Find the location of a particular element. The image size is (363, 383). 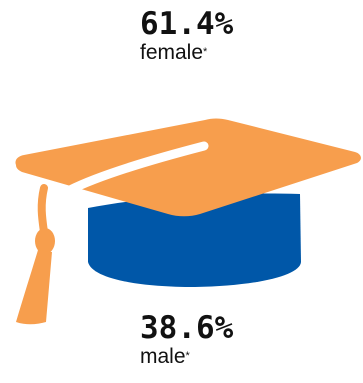

tassel-knot is located at coordinates (45, 241).